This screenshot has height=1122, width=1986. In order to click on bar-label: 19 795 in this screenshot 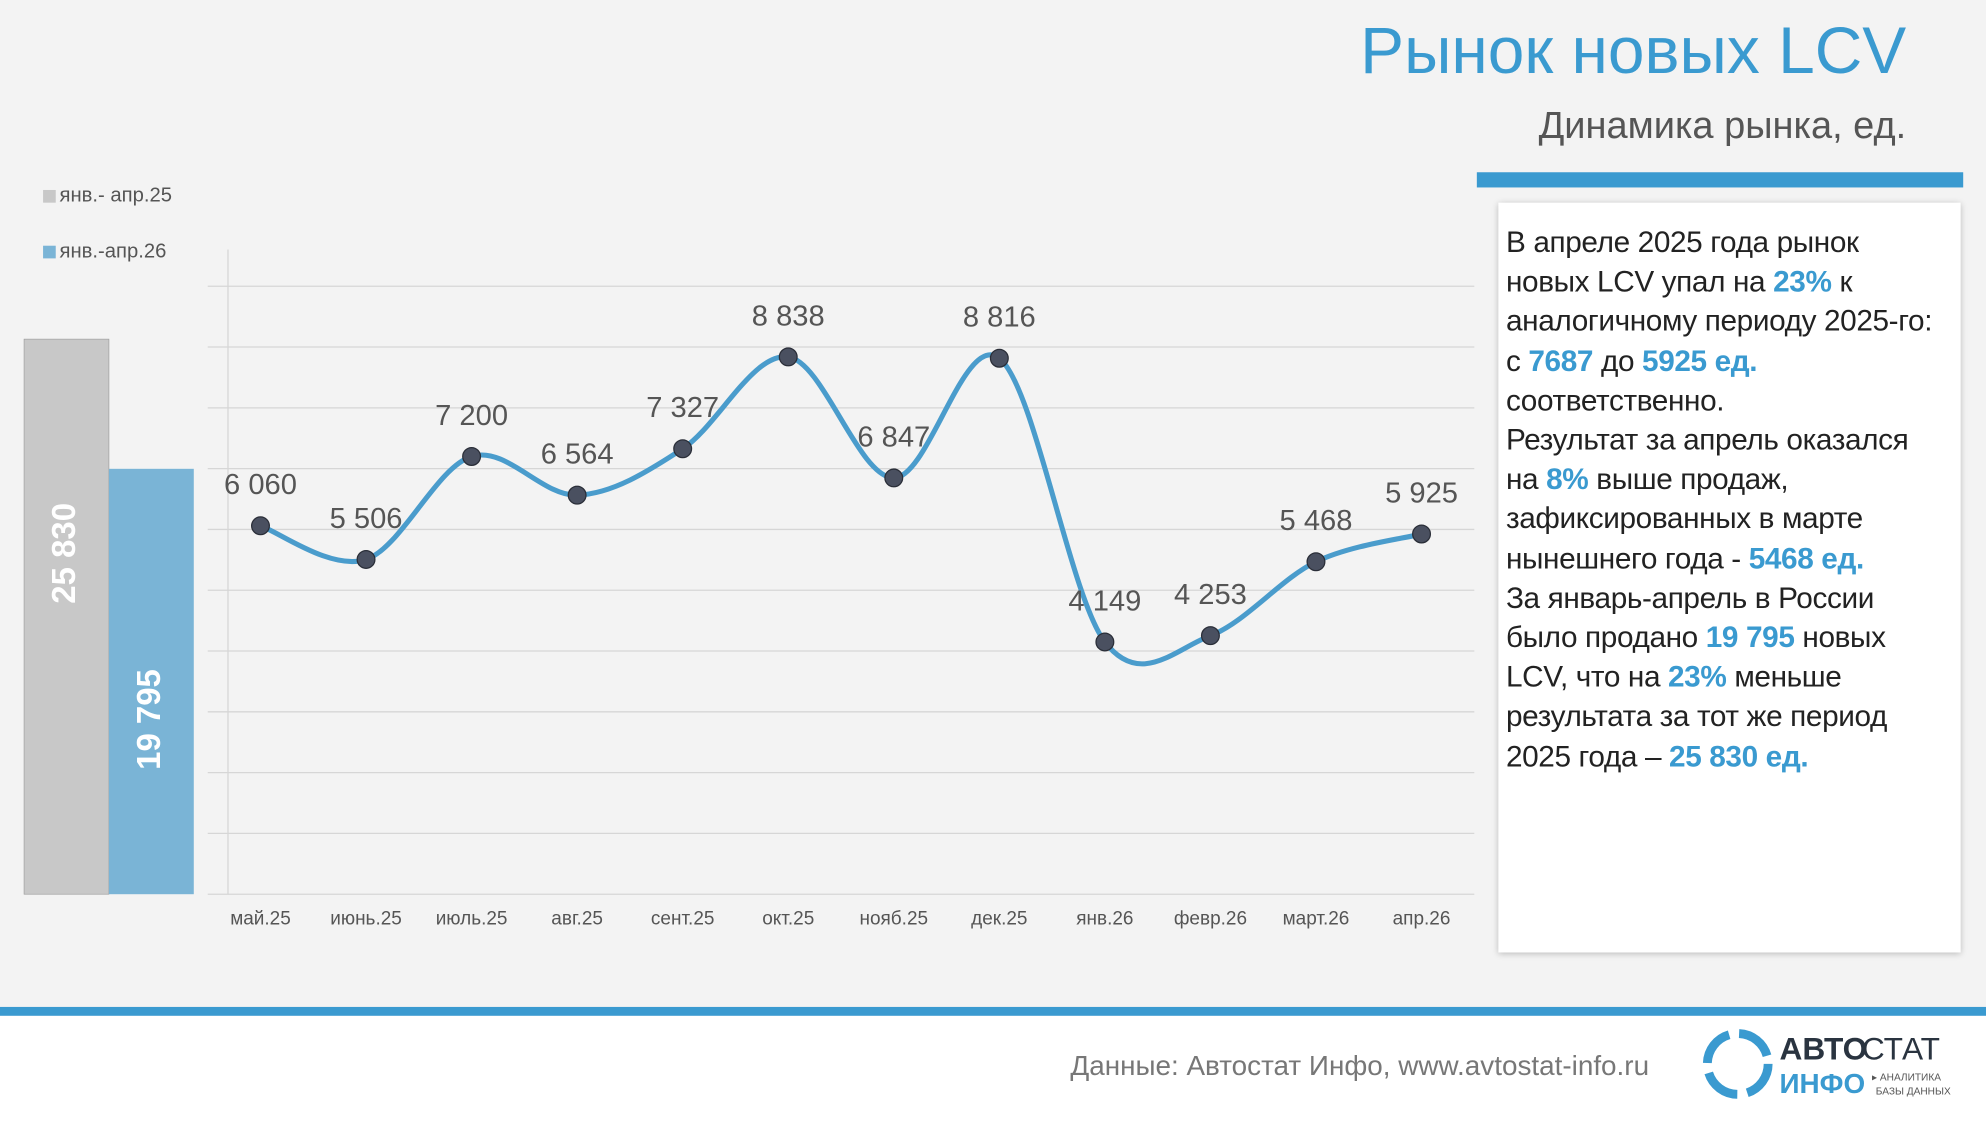, I will do `click(148, 719)`.